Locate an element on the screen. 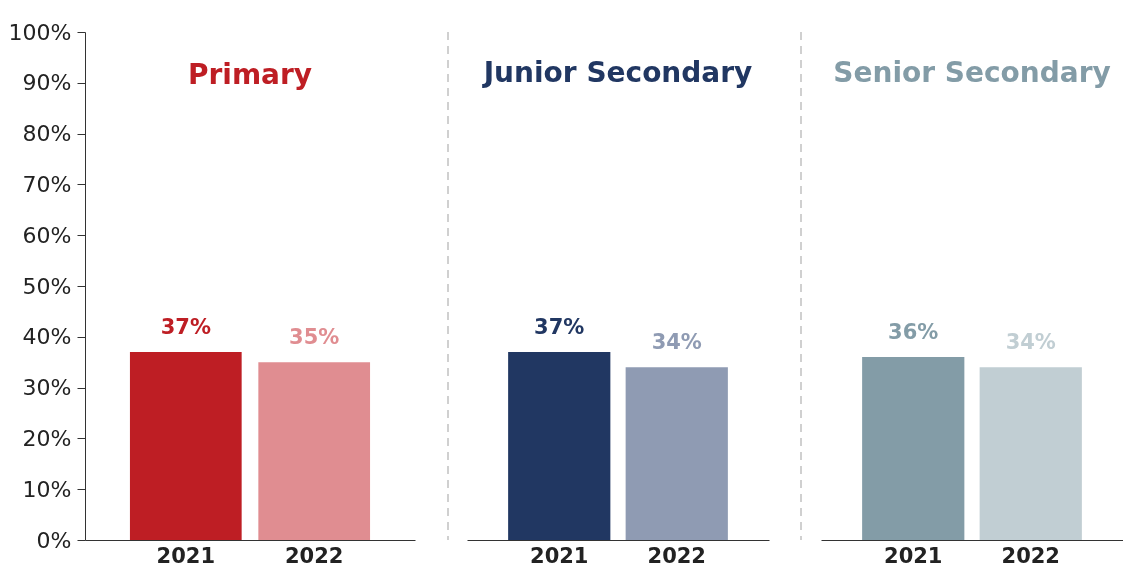  y-tick-label: 70% is located at coordinates (47, 184).